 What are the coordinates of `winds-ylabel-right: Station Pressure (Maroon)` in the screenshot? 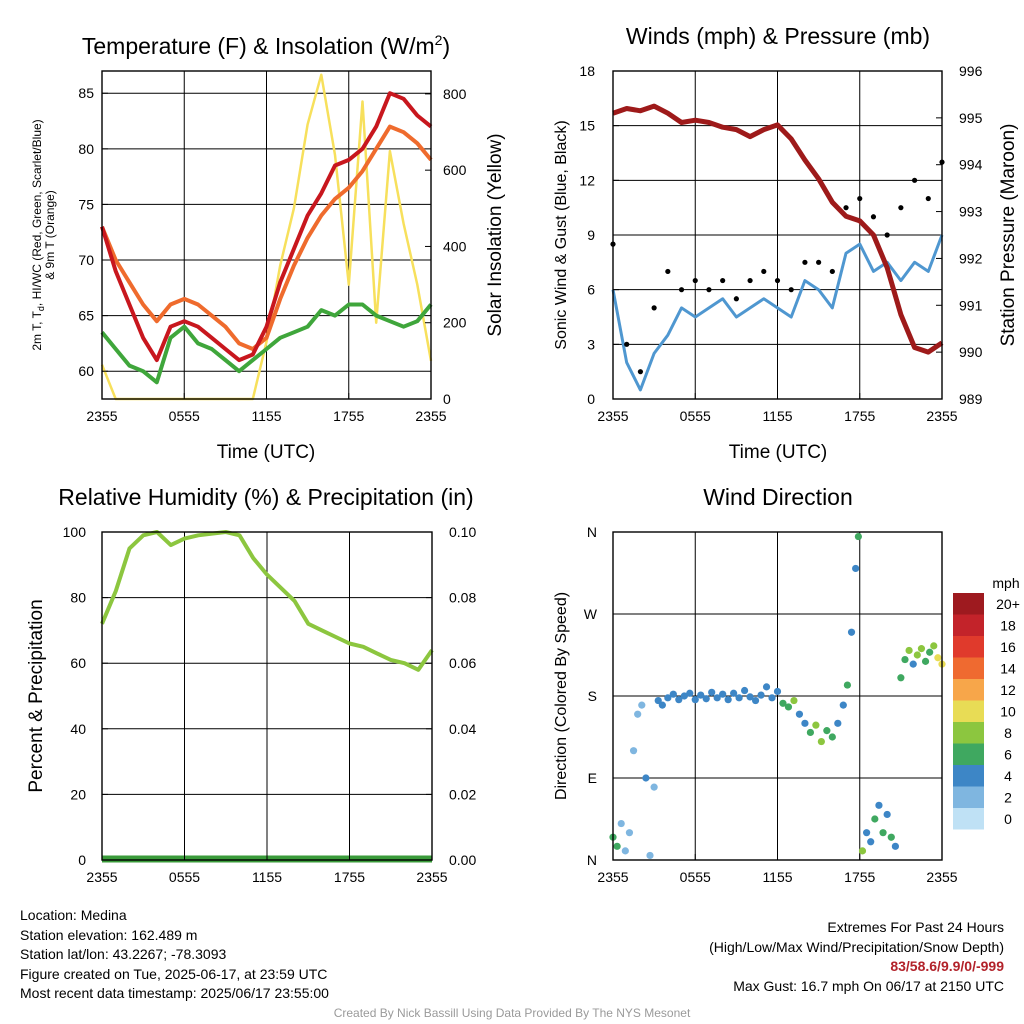 It's located at (1008, 235).